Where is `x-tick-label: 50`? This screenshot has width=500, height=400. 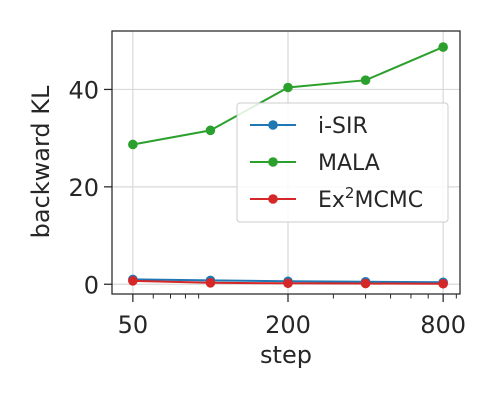 x-tick-label: 50 is located at coordinates (133, 325).